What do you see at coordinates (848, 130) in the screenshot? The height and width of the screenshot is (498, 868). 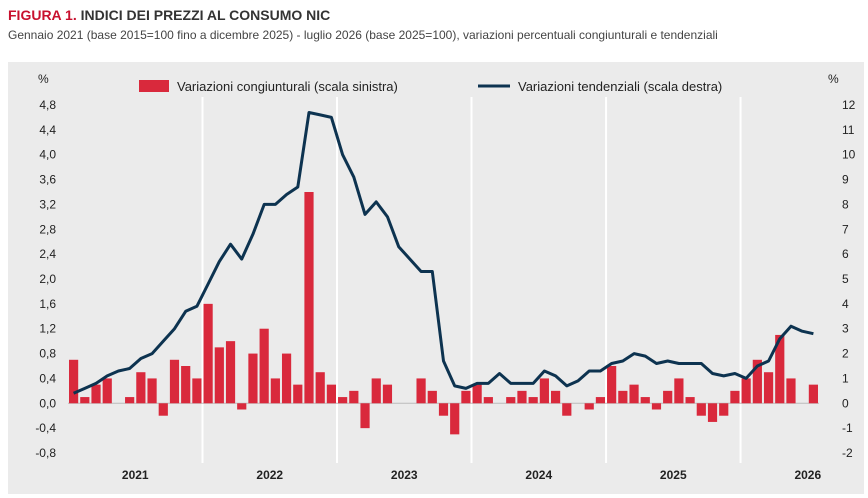 I see `right-axis-tick-label: 11` at bounding box center [848, 130].